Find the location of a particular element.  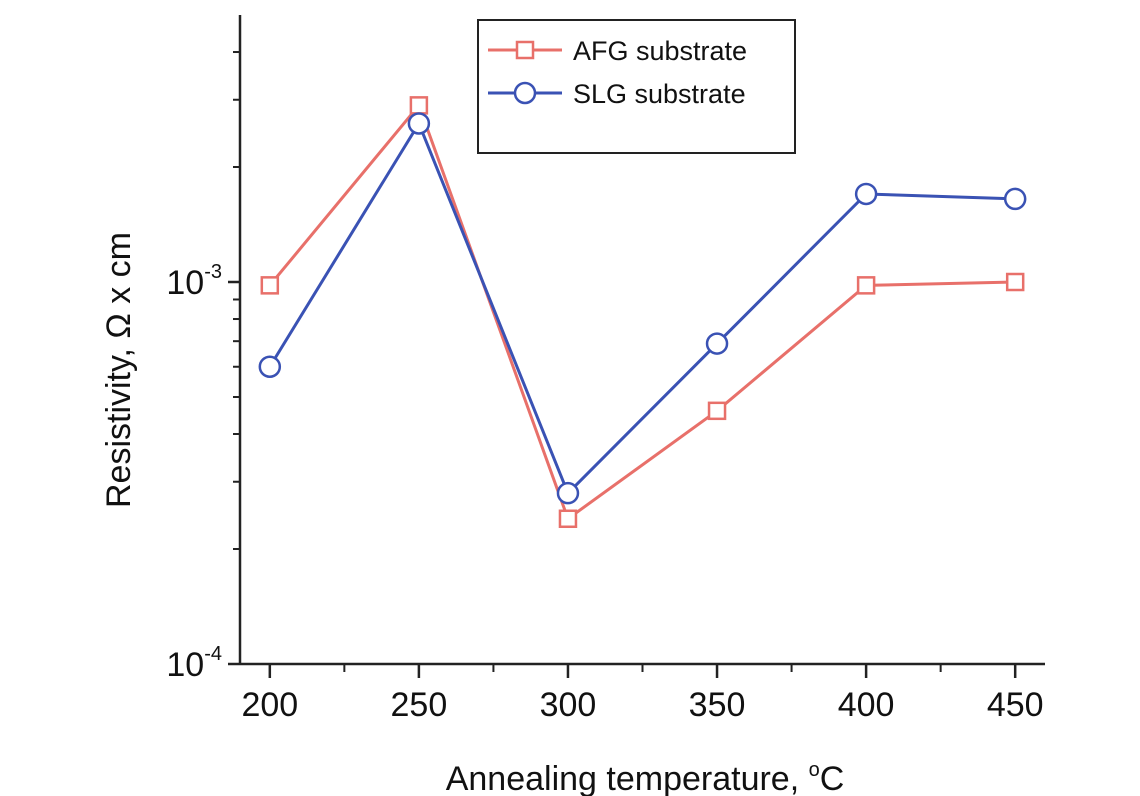

x-tick-label: 450 is located at coordinates (1015, 705).